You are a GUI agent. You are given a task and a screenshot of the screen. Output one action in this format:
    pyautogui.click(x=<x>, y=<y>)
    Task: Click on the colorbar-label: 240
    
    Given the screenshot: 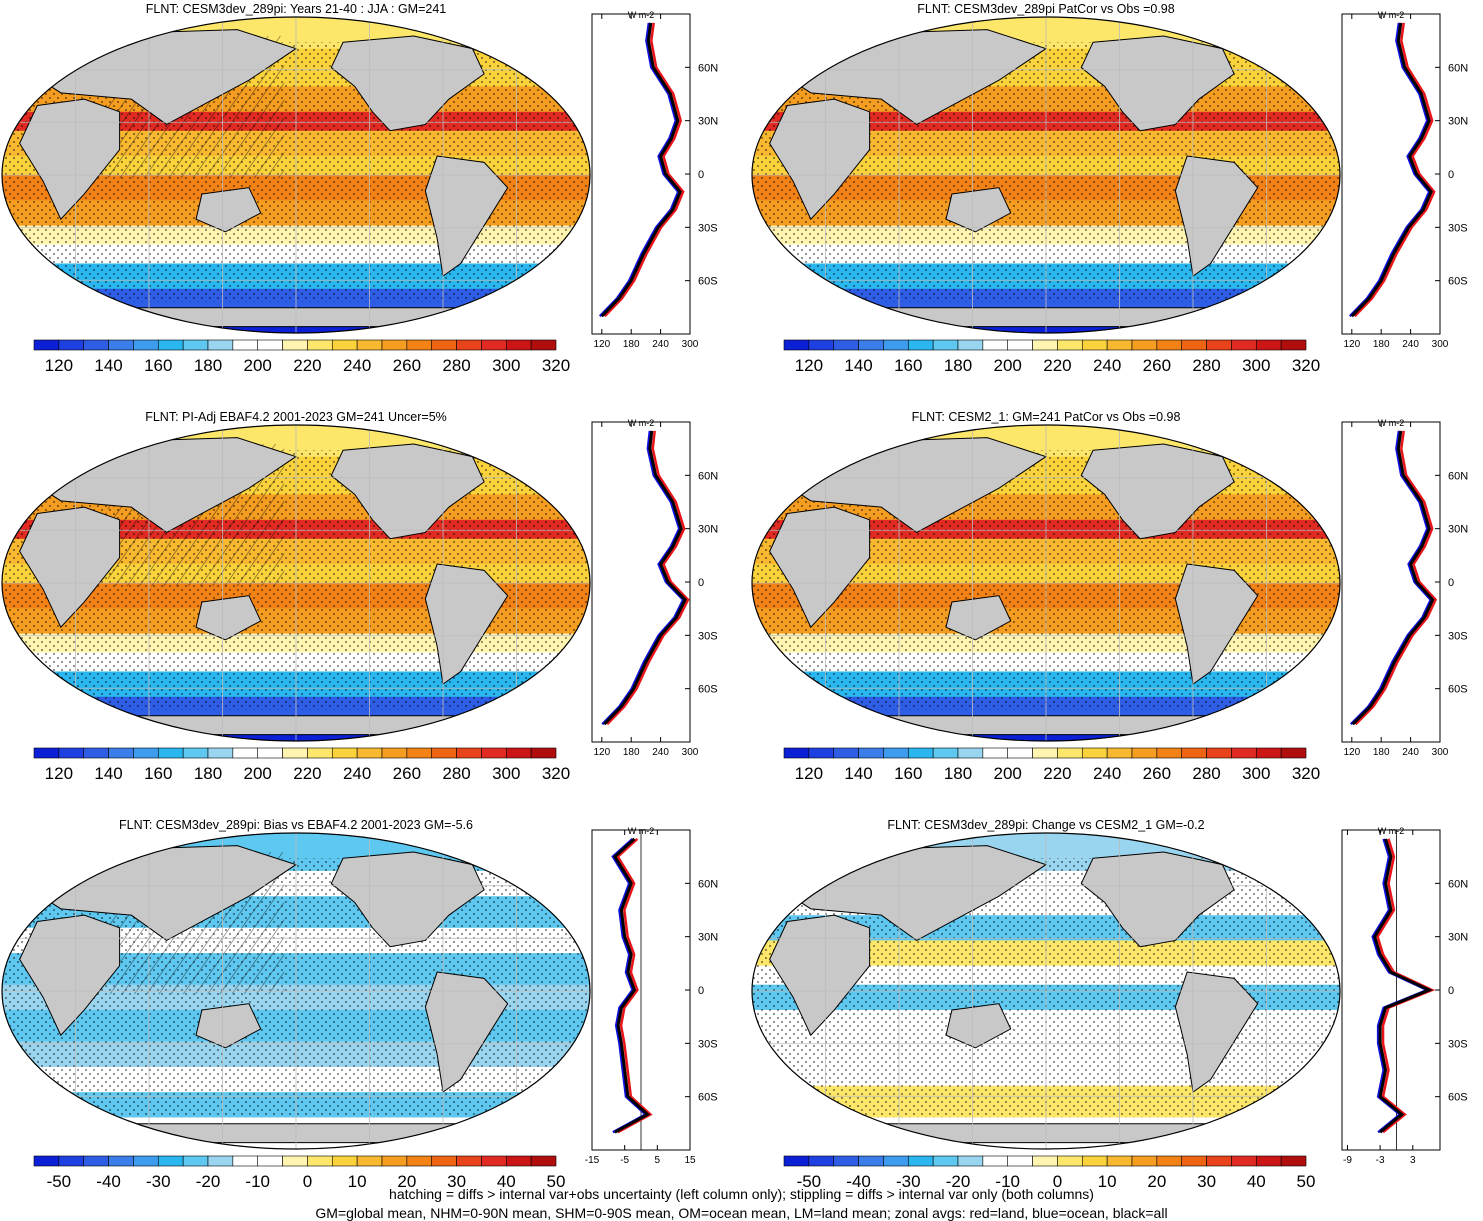 What is the action you would take?
    pyautogui.click(x=1107, y=773)
    